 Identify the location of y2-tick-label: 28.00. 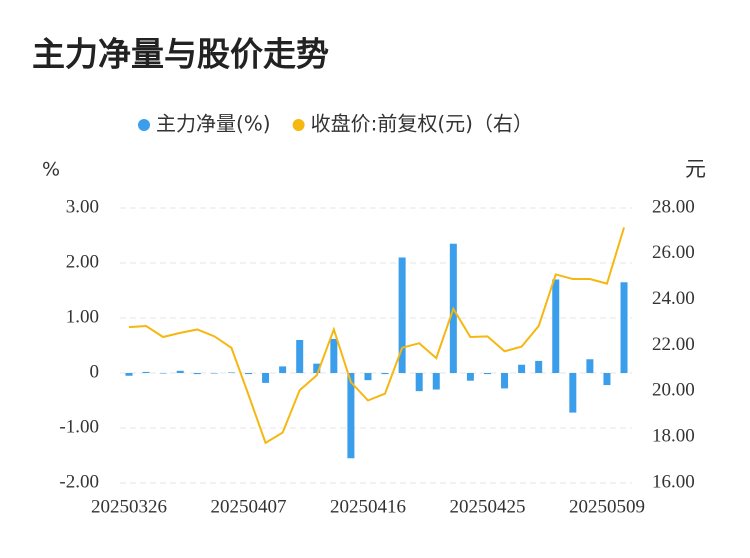
(673, 206).